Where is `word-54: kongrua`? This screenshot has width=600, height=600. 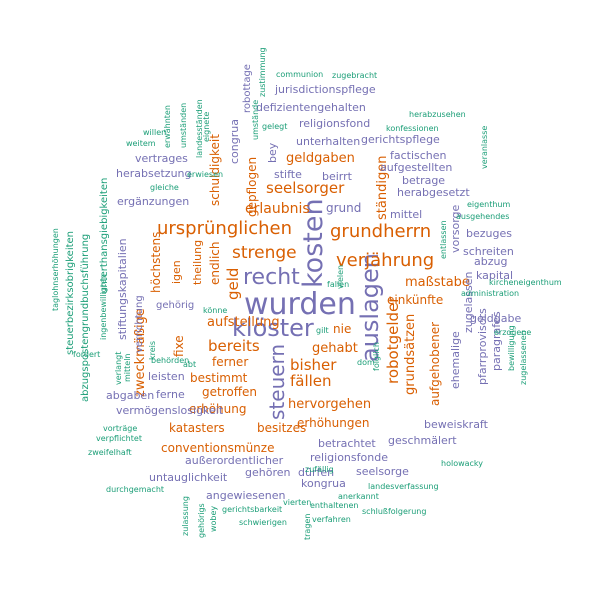
word-54: kongrua is located at coordinates (323, 483).